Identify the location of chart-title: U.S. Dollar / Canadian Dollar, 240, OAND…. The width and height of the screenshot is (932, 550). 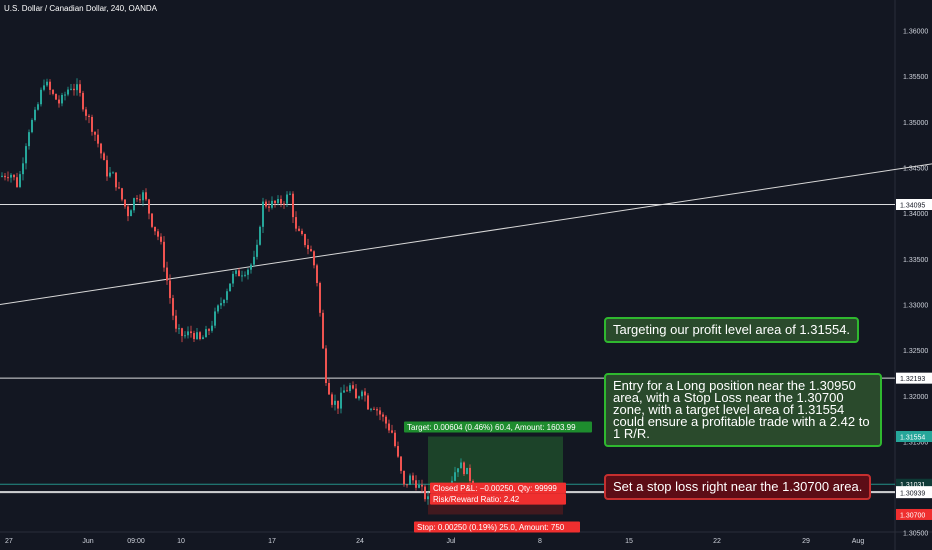
(80, 8).